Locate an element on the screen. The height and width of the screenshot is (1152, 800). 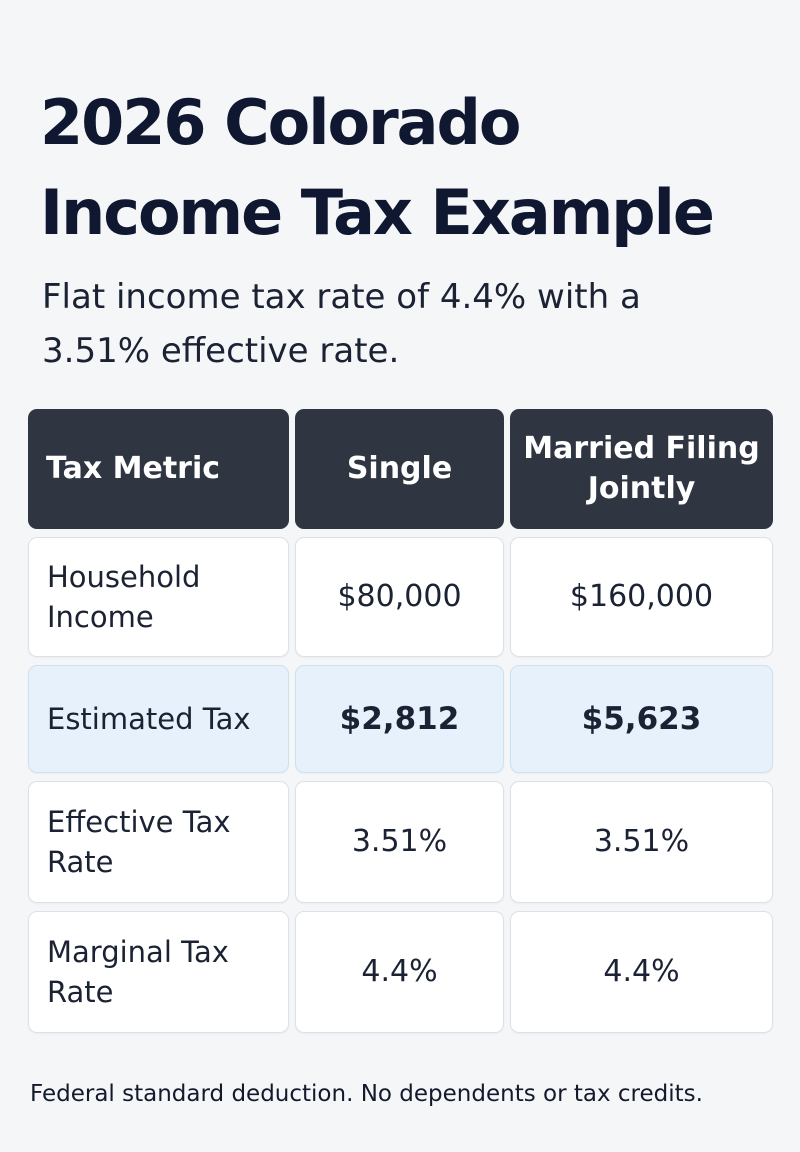
header-married-filing-jointly: Married Filing Jointly is located at coordinates (641, 469).